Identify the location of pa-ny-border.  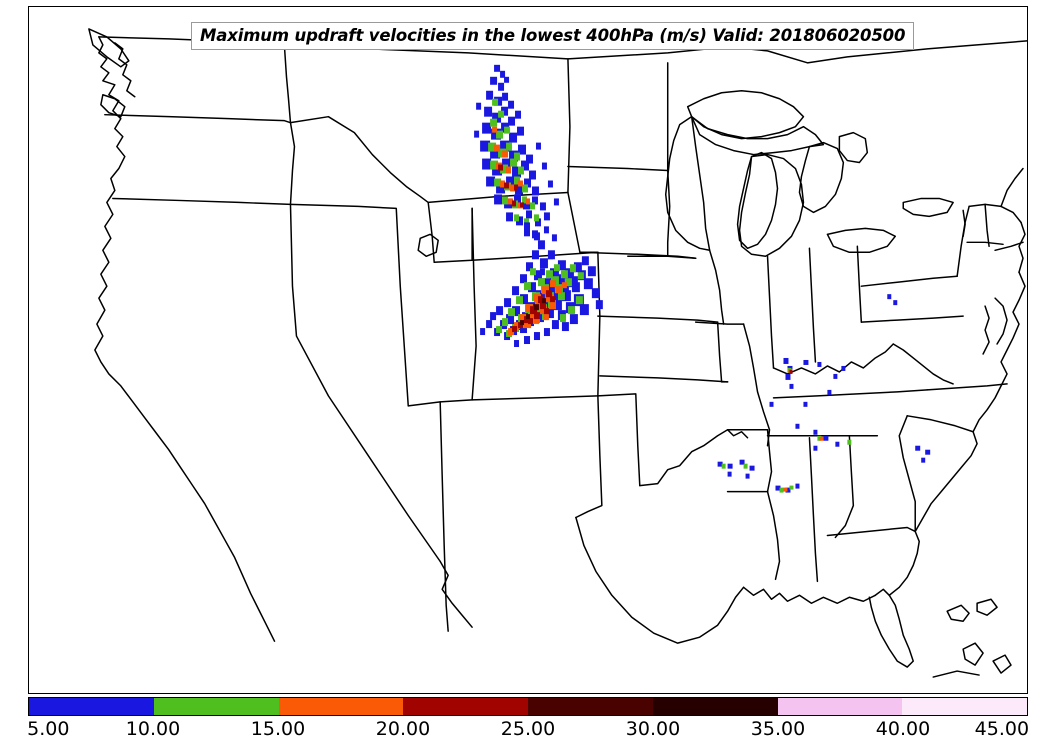
(909, 281).